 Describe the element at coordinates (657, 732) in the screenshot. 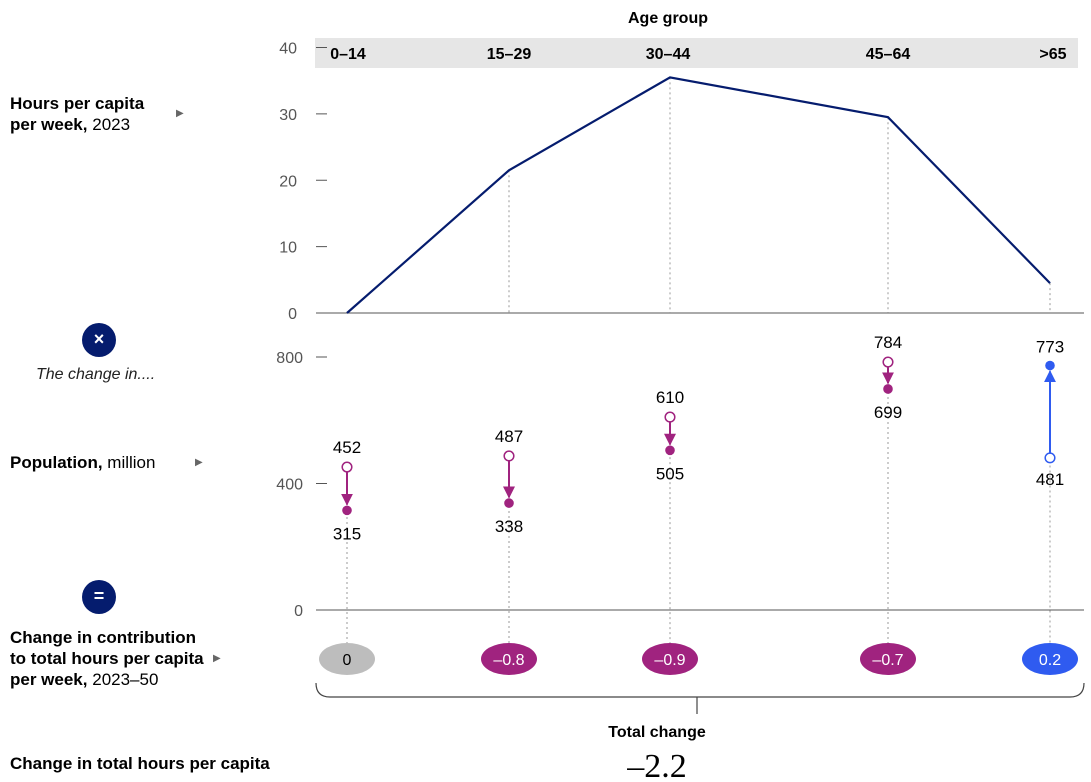

I see `total-change-label: Total change` at that location.